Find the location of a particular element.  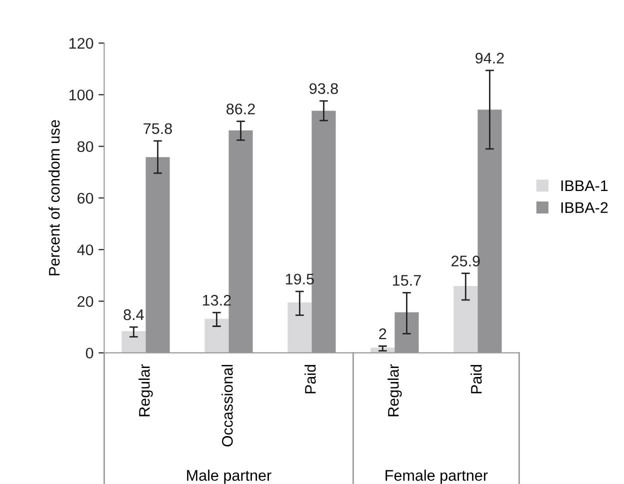

y-axis-title: Percent of condom use is located at coordinates (54, 198).